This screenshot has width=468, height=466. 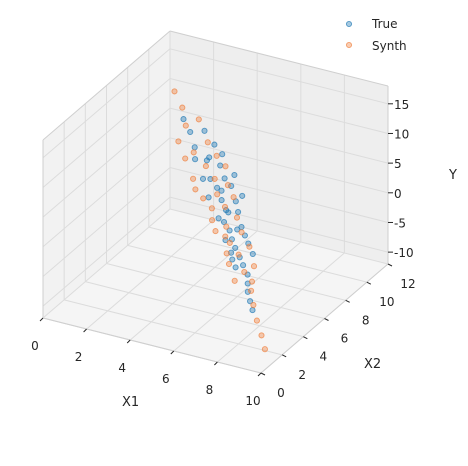 I want to click on x-tick-label: 10, so click(x=252, y=401).